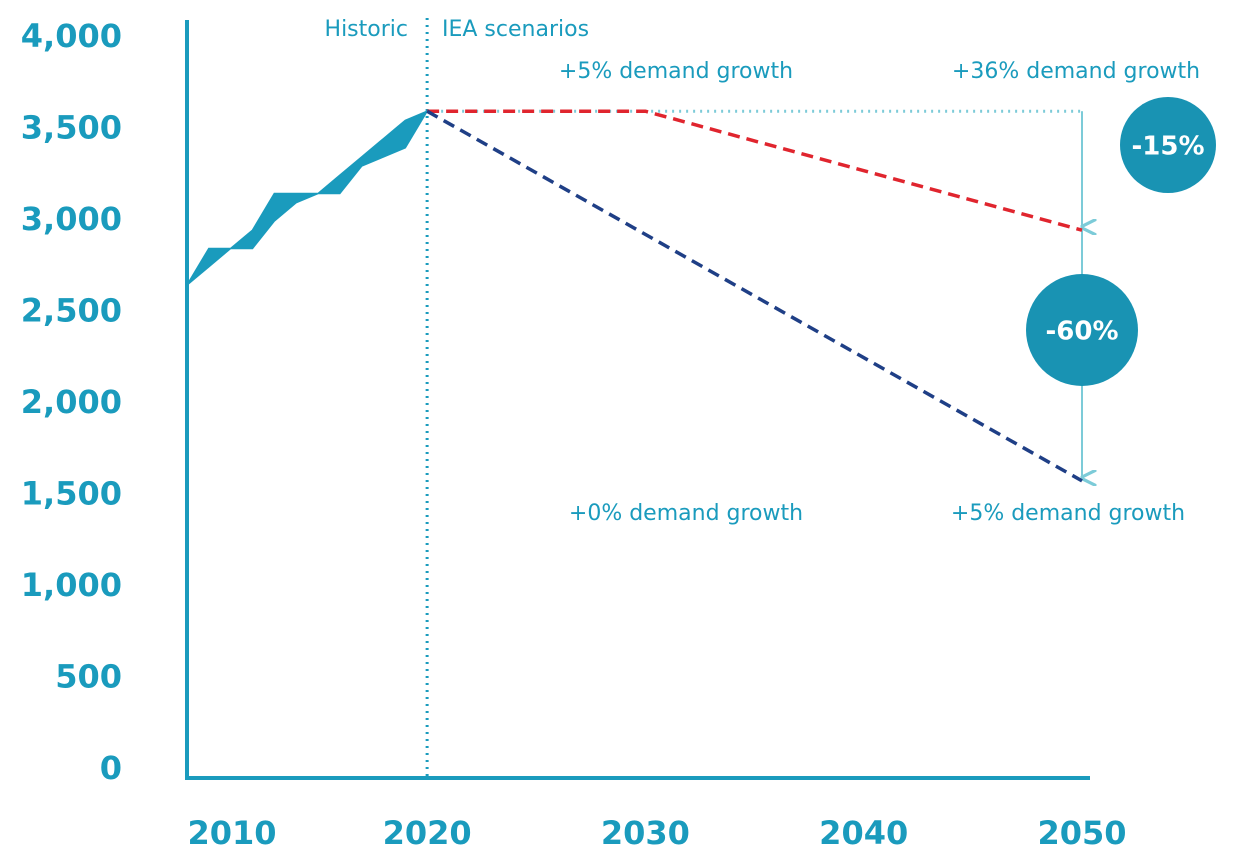 The image size is (1246, 860). I want to click on annotation: +36% demand growth, so click(1076, 71).